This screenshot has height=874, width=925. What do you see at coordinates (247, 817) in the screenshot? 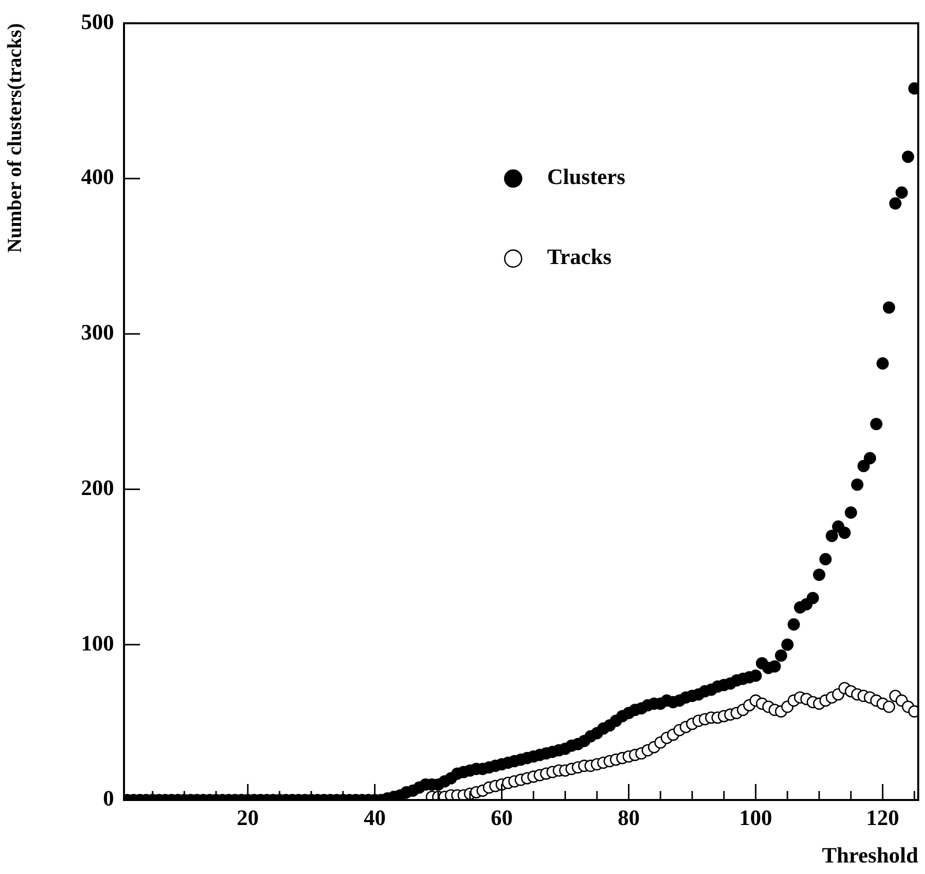
I see `x-tick-label: 20` at bounding box center [247, 817].